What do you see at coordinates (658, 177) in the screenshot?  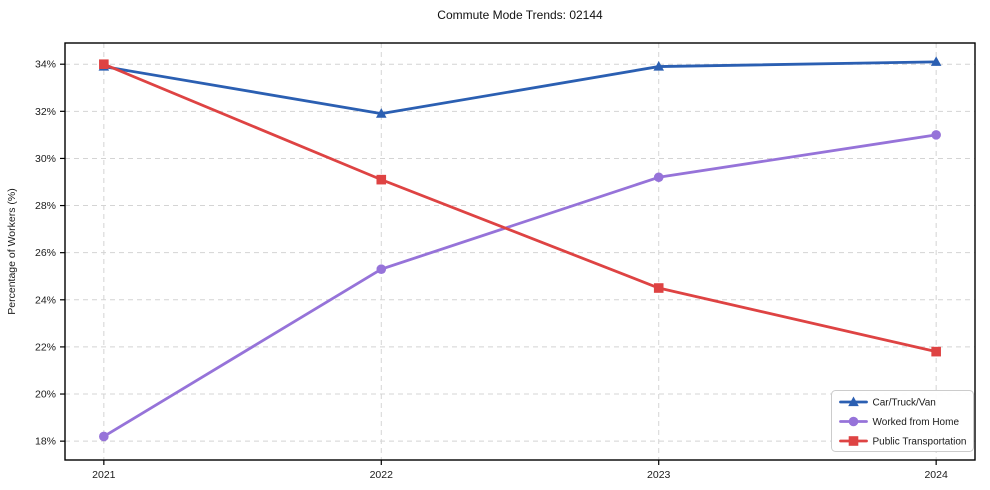 I see `data-point-worked-from-home-2023` at bounding box center [658, 177].